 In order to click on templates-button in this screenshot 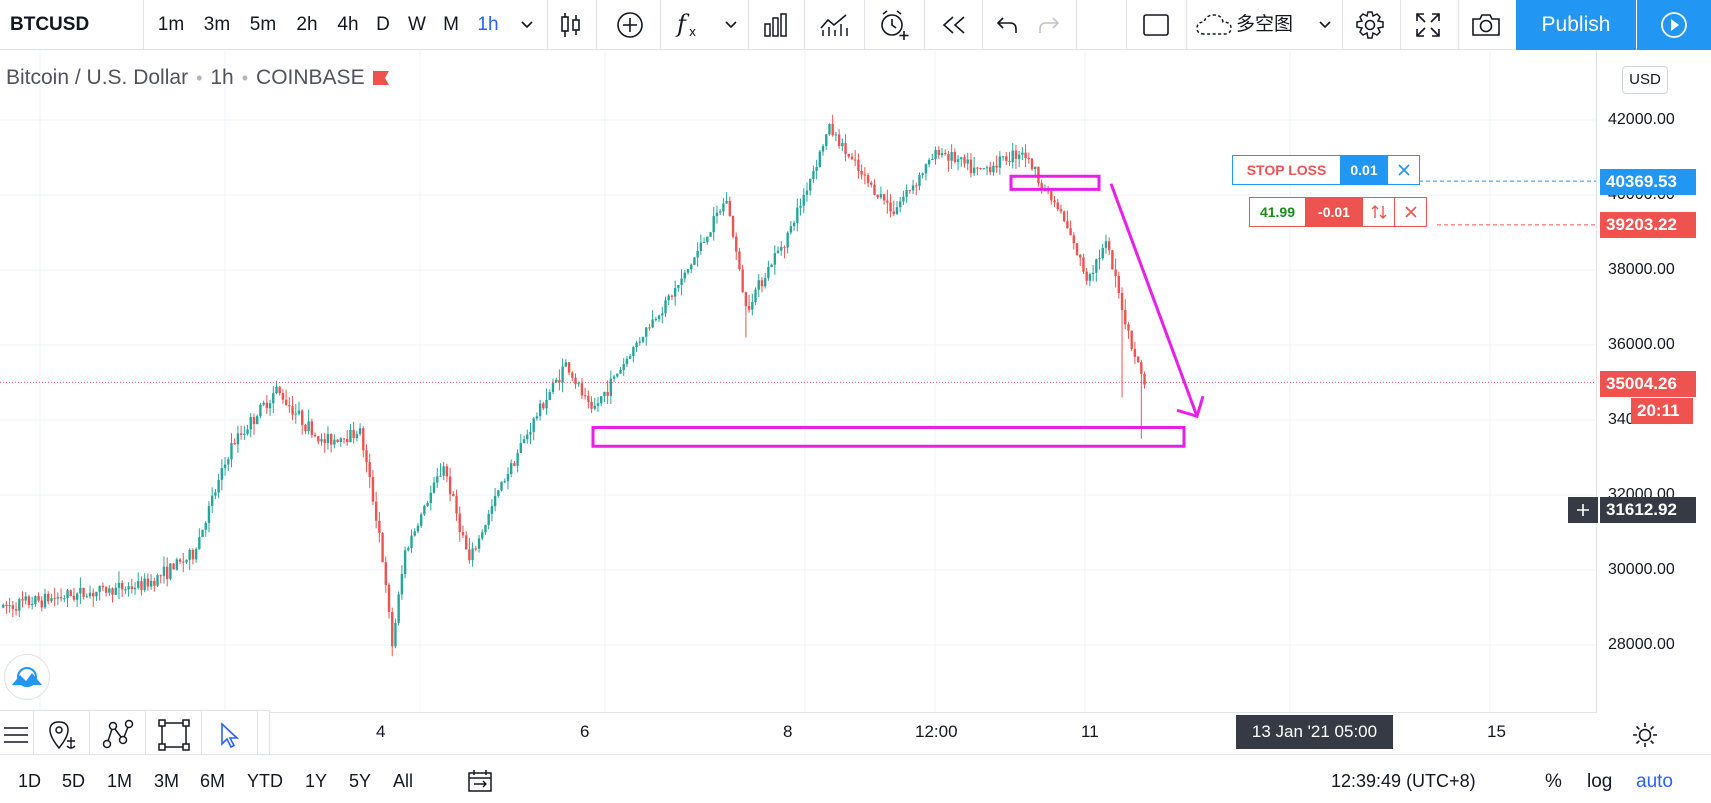, I will do `click(834, 25)`.